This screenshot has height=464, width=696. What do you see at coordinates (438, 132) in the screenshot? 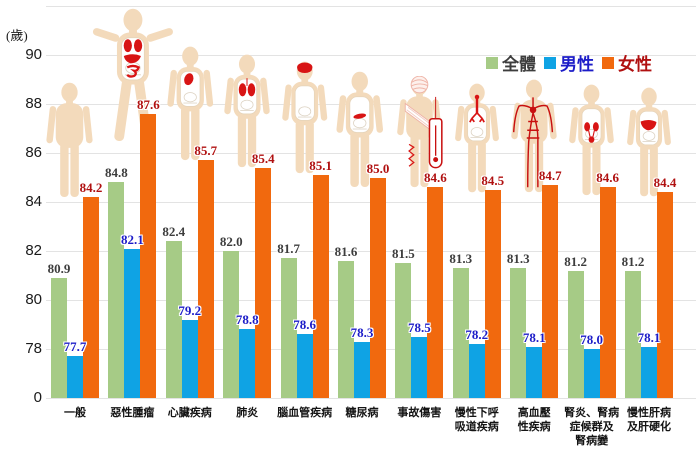
I see `accident-body-icon` at bounding box center [438, 132].